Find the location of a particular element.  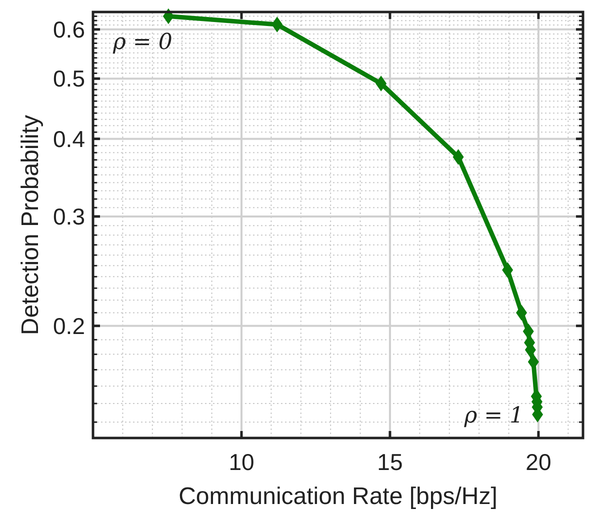

x-tick-label: 10 is located at coordinates (241, 462).